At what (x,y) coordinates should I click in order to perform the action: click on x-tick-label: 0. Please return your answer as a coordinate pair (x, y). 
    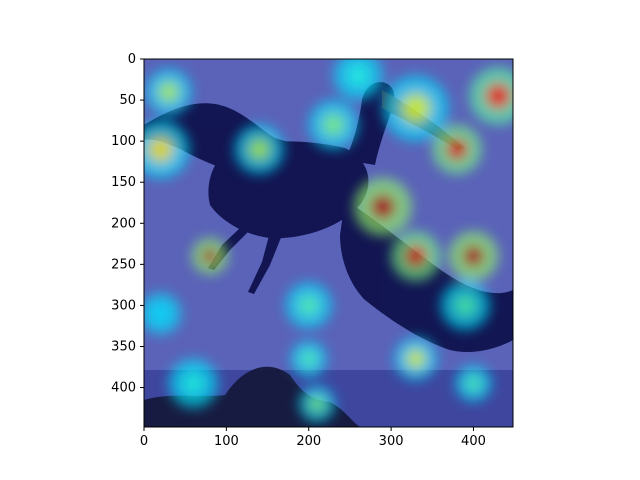
    Looking at the image, I should click on (144, 441).